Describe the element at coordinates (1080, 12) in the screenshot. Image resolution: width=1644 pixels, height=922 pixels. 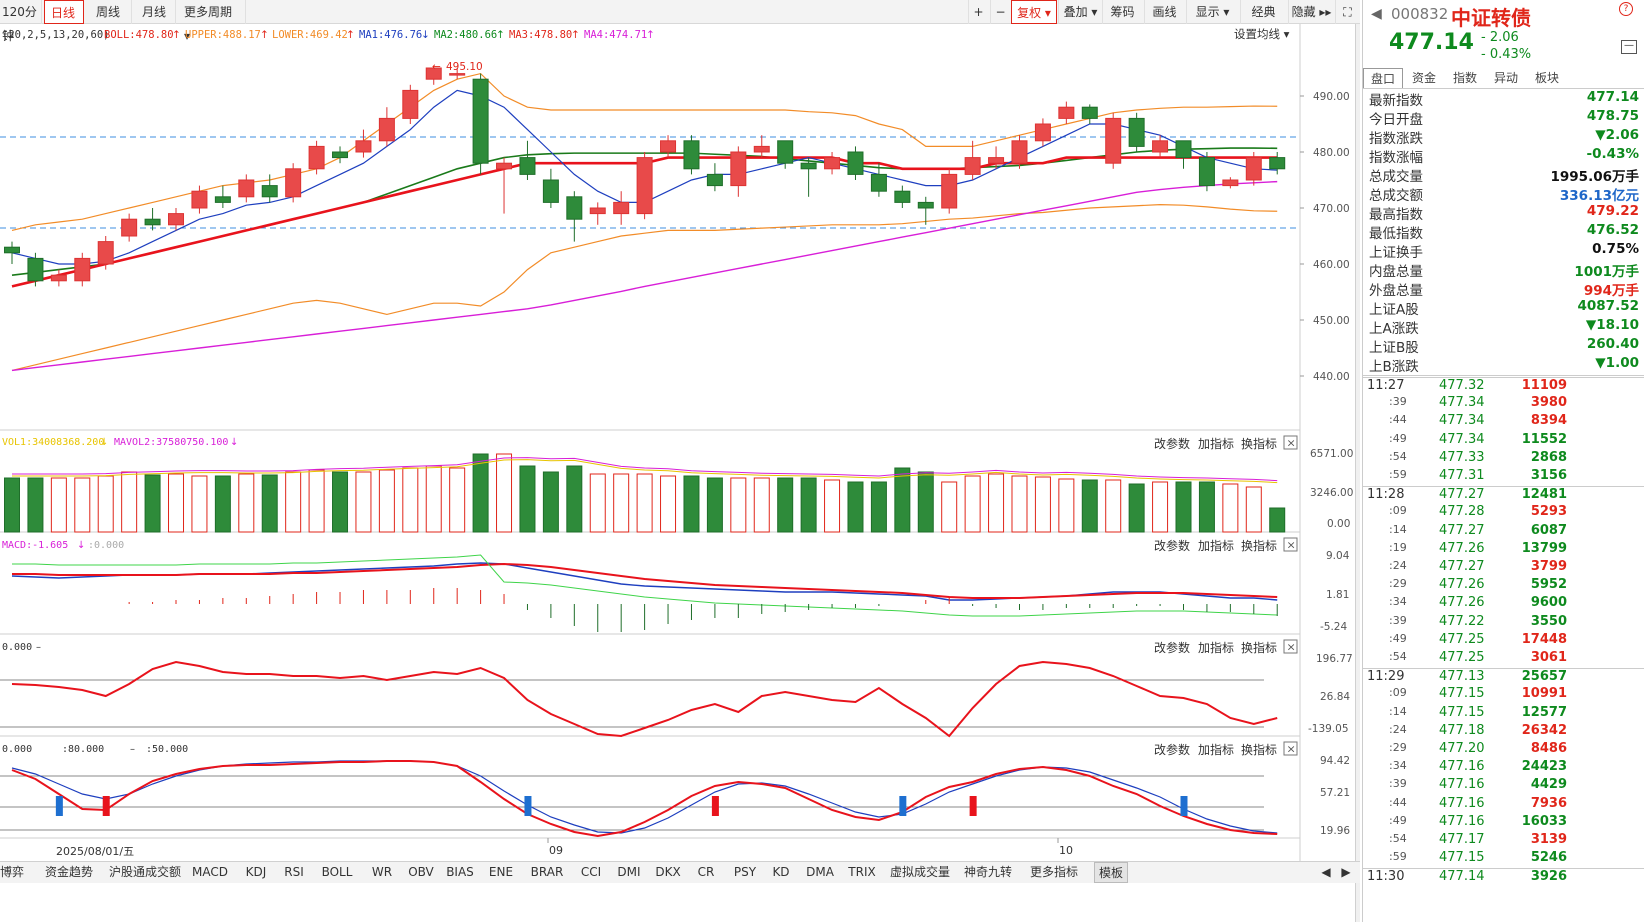
I see `overlay-dropdown: 叠加 ▾` at that location.